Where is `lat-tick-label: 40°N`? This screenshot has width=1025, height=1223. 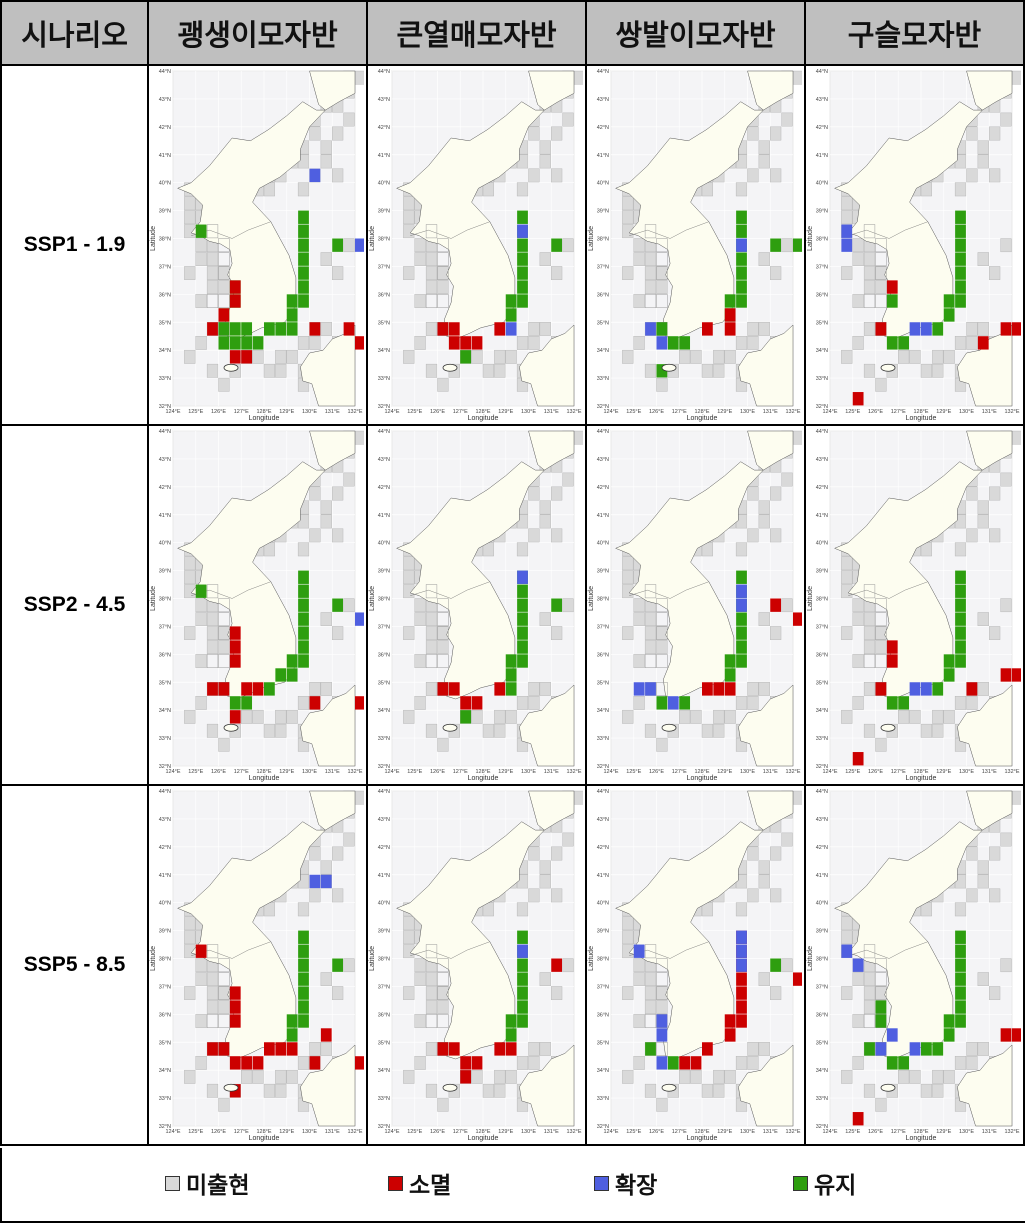
lat-tick-label: 40°N is located at coordinates (603, 904).